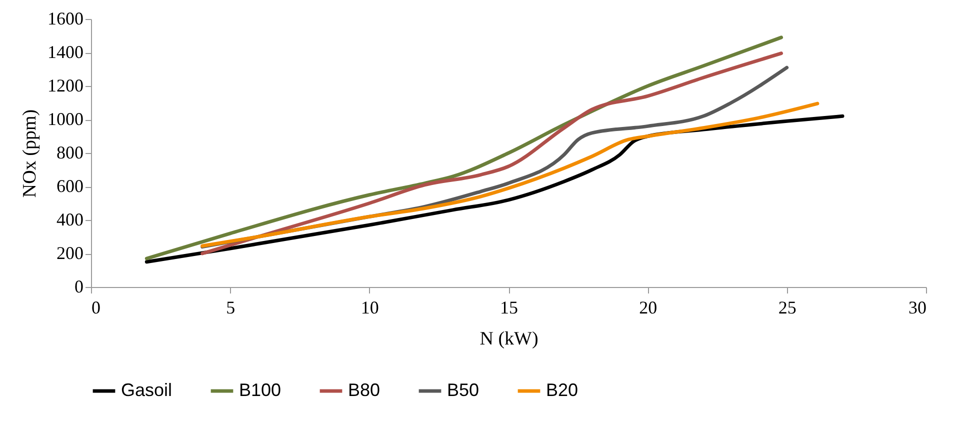  Describe the element at coordinates (66, 119) in the screenshot. I see `y-tick-label: 1000` at that location.